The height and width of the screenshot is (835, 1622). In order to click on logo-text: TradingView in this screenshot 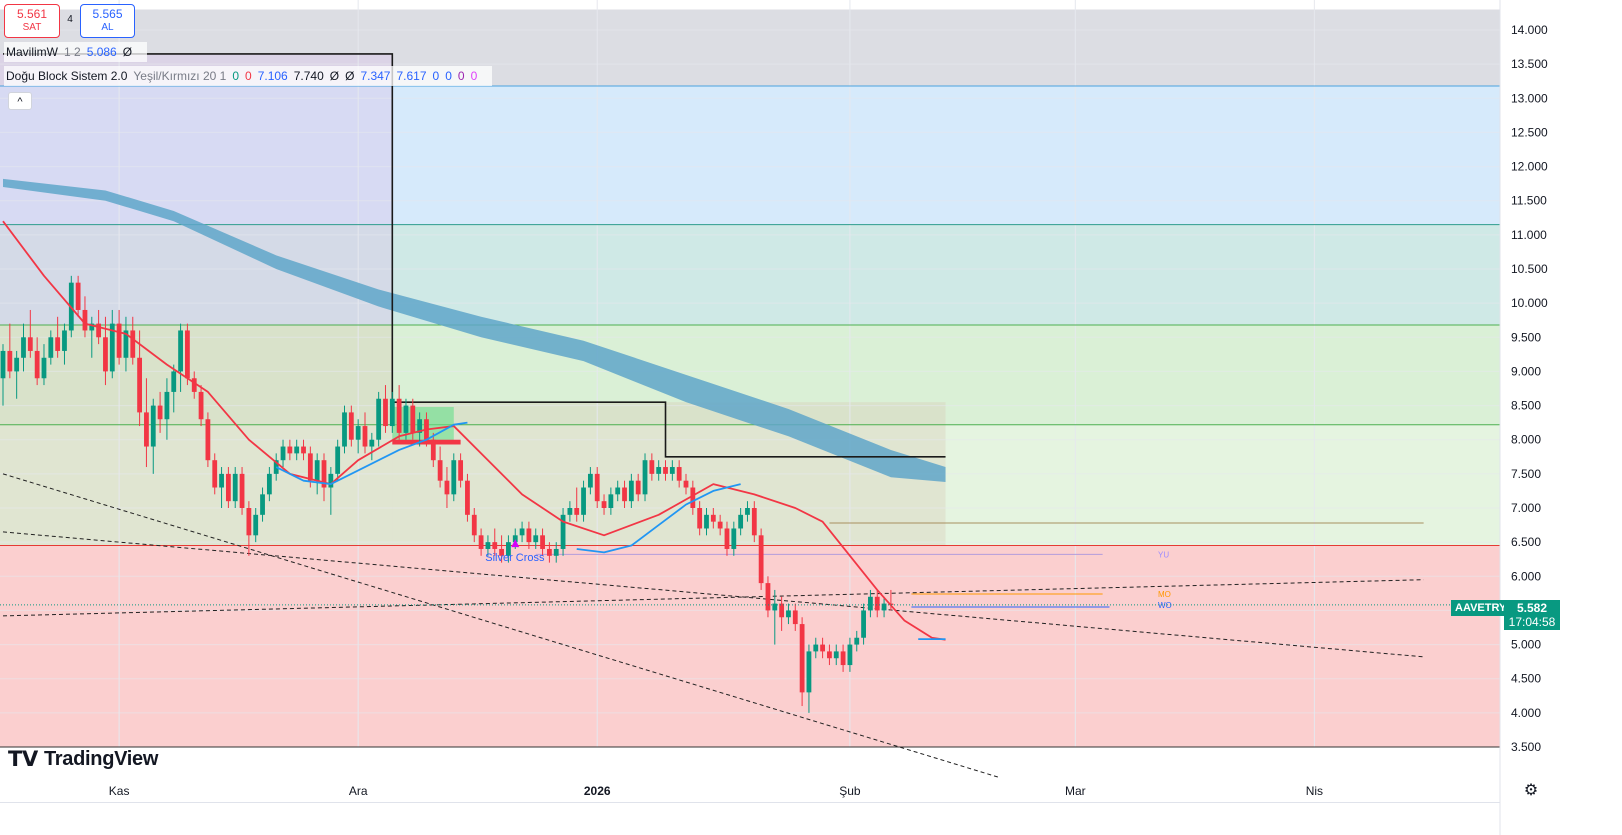, I will do `click(101, 758)`.